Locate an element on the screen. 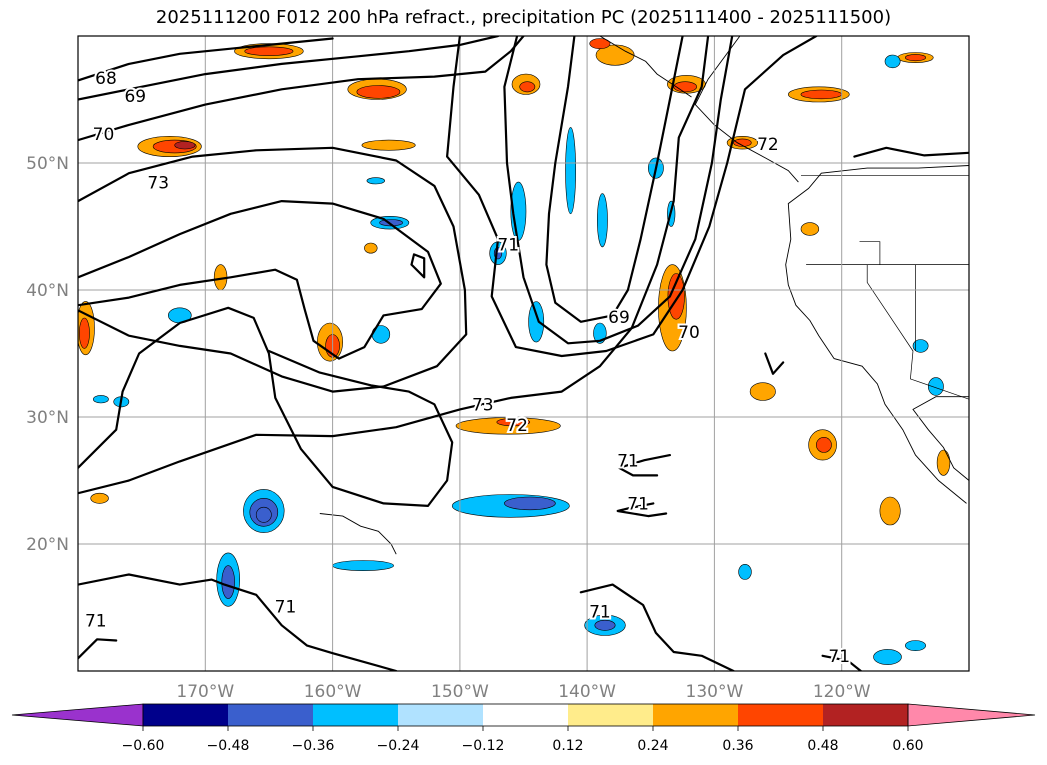 The width and height of the screenshot is (1047, 765). contour-label: 70 is located at coordinates (689, 333).